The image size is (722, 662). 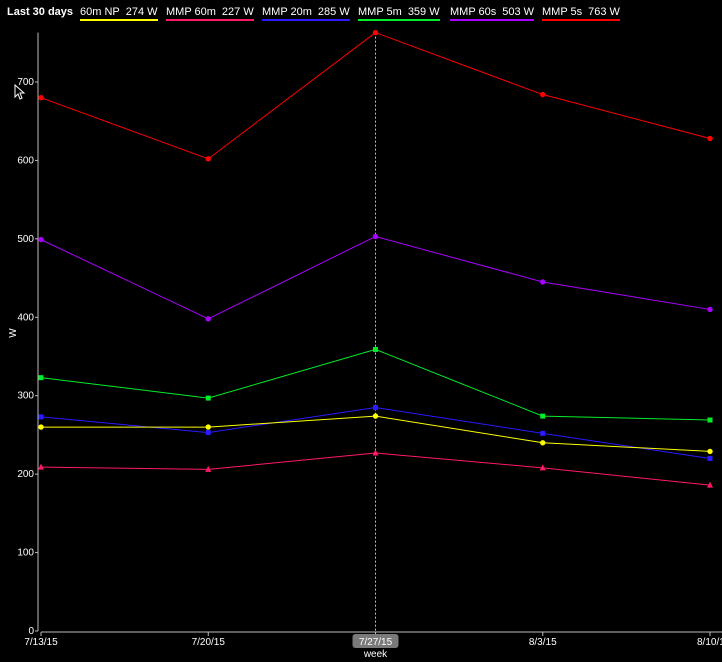 What do you see at coordinates (209, 642) in the screenshot?
I see `x-tick-label: 7/20/15` at bounding box center [209, 642].